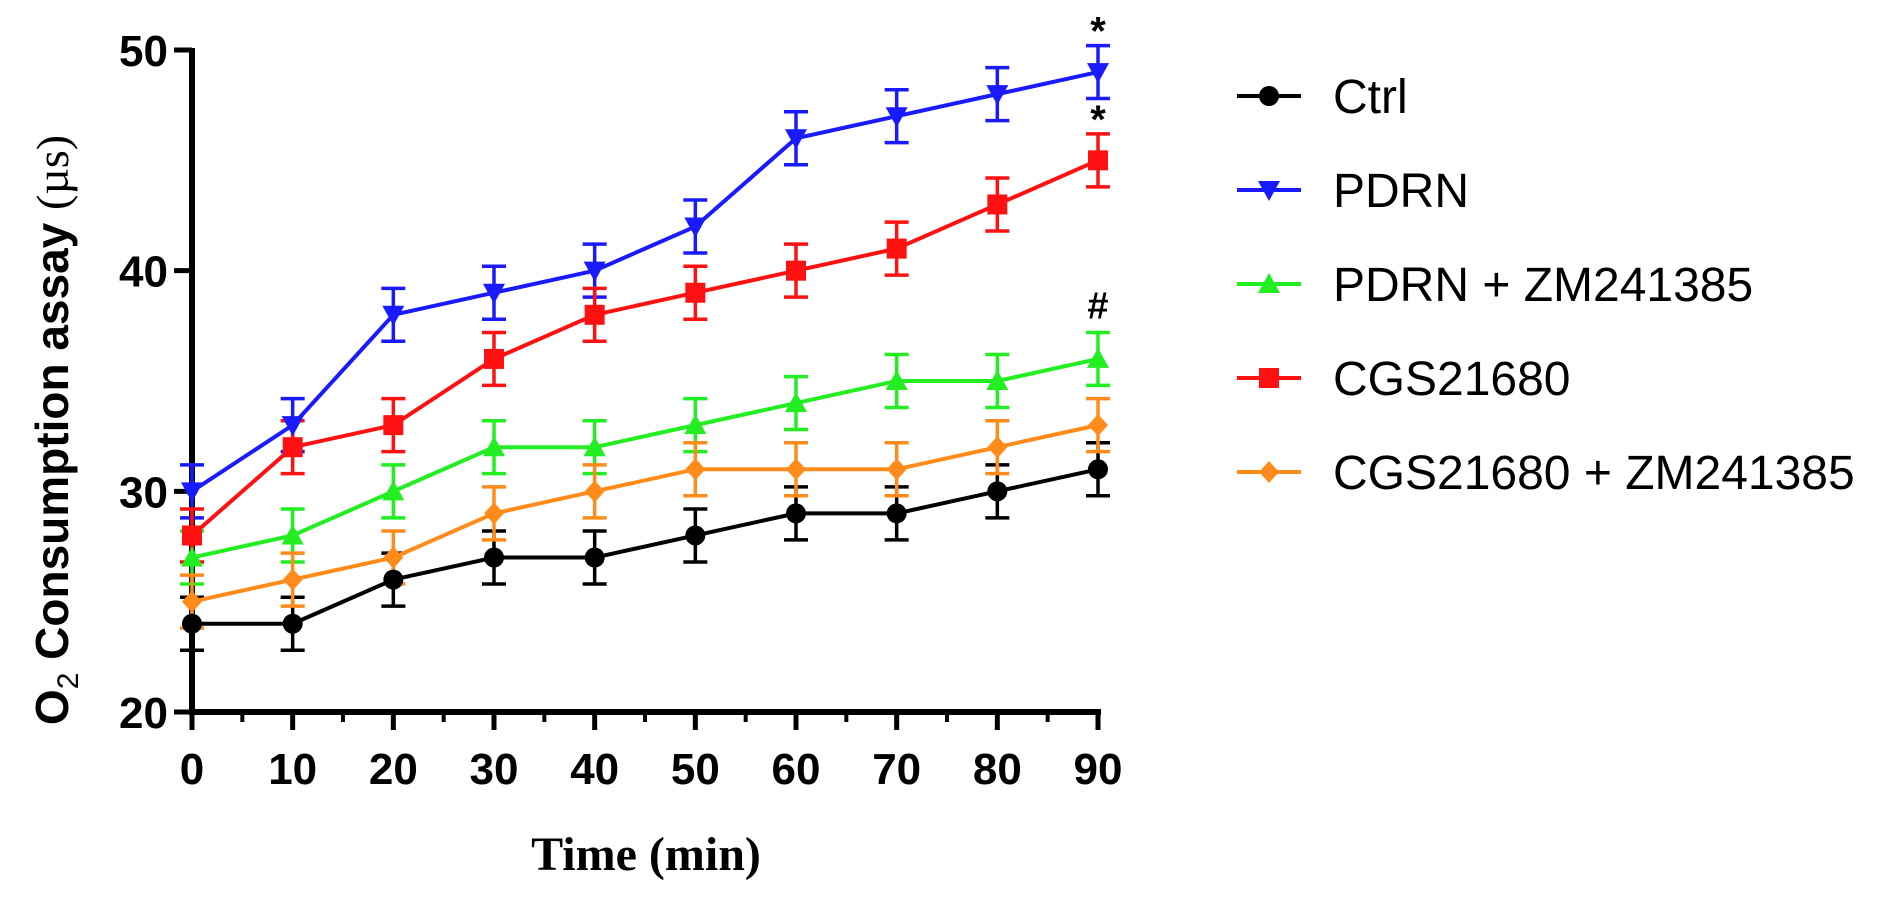 The width and height of the screenshot is (1880, 902). What do you see at coordinates (143, 272) in the screenshot?
I see `y-tick-label: 40` at bounding box center [143, 272].